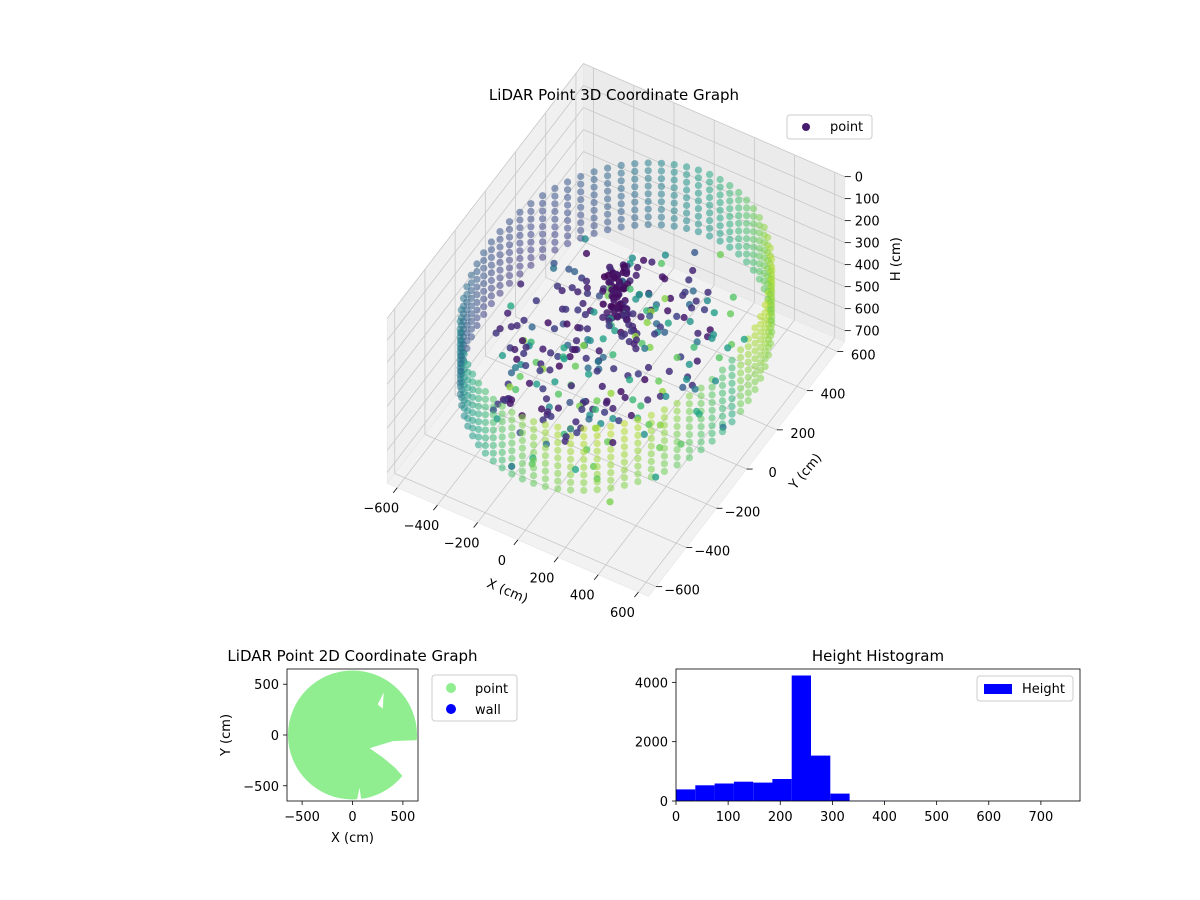  I want to click on chart-title: LiDAR Point 2D Coordinate Graph, so click(352, 656).